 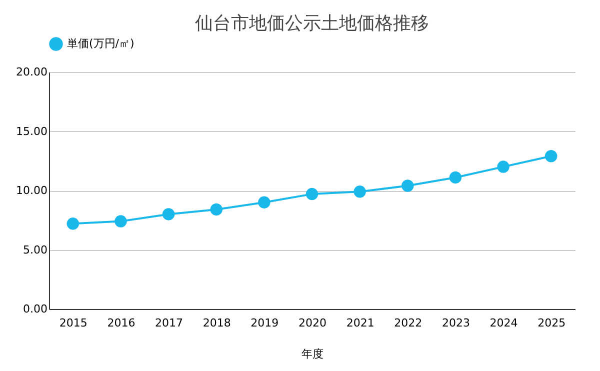 I want to click on legend-label: 単価(万円/㎡), so click(x=100, y=43).